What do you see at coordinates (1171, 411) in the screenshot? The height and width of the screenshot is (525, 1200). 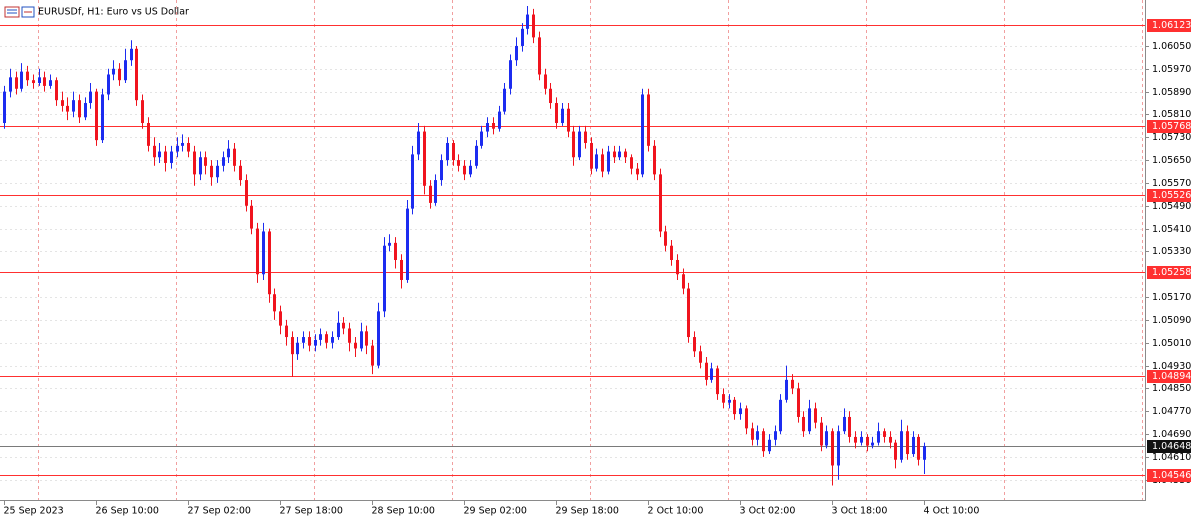 I see `y-tick-label: 1.04770` at bounding box center [1171, 411].